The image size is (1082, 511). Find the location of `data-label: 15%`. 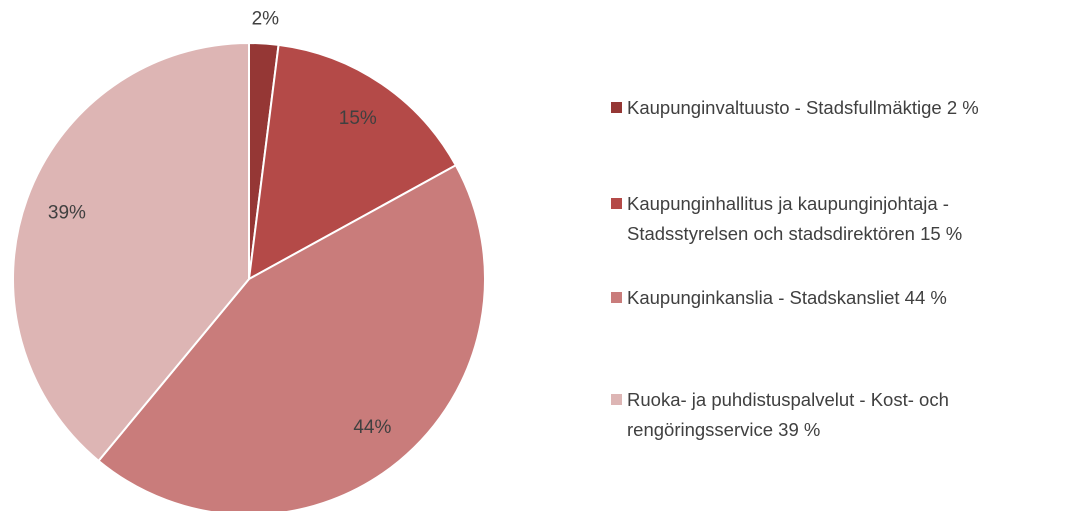

data-label: 15% is located at coordinates (358, 118).